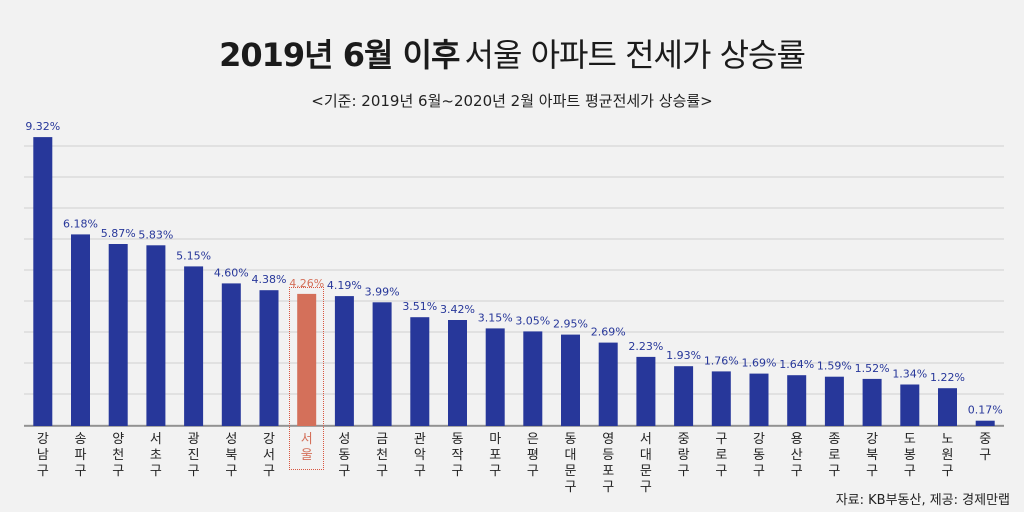 The image size is (1024, 512). I want to click on category-label: 영등포구, so click(608, 463).